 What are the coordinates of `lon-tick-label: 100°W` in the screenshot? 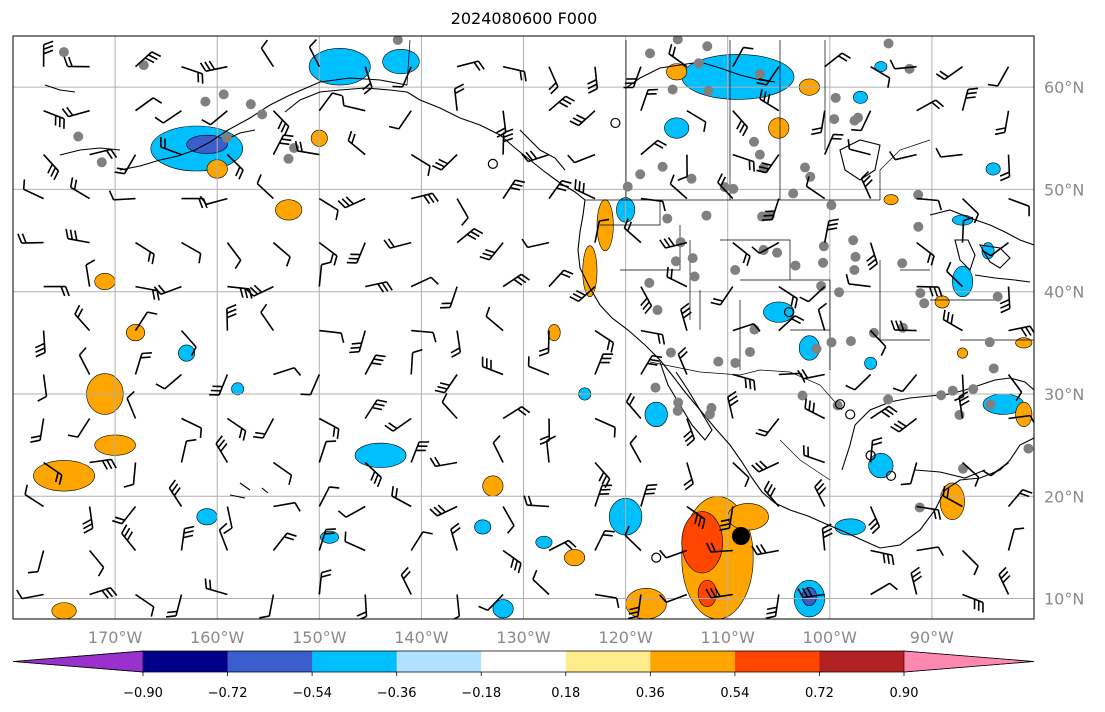 It's located at (830, 637).